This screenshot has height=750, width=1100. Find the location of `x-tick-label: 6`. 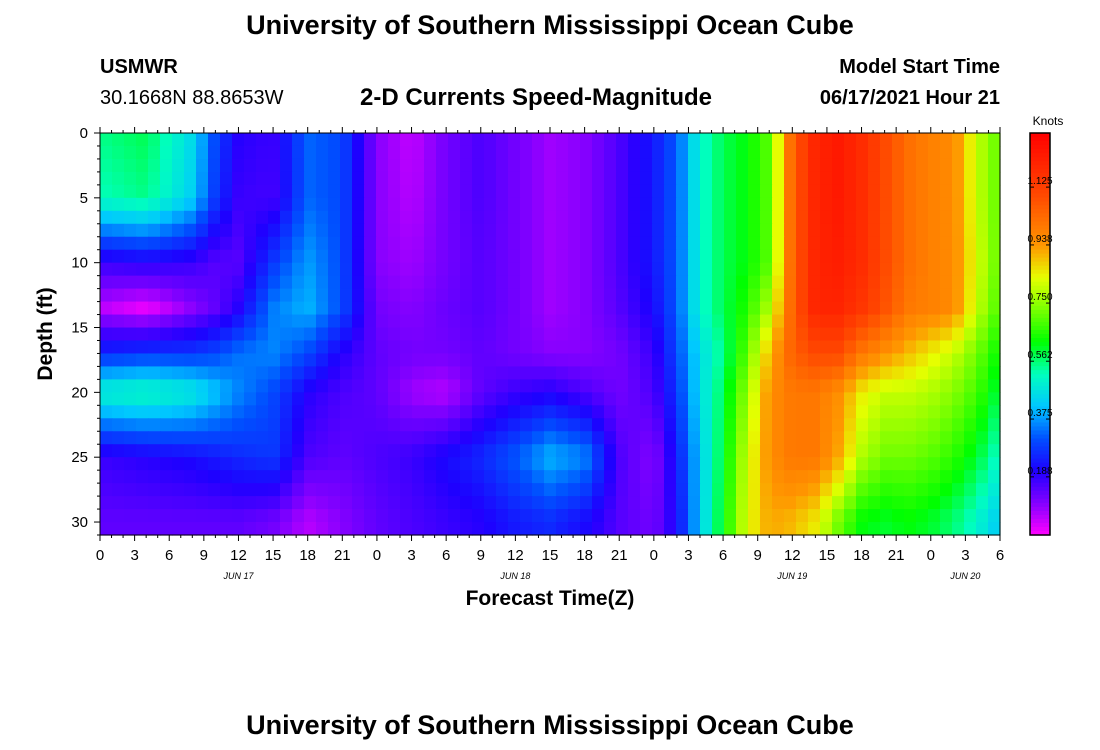

x-tick-label: 6 is located at coordinates (723, 555).